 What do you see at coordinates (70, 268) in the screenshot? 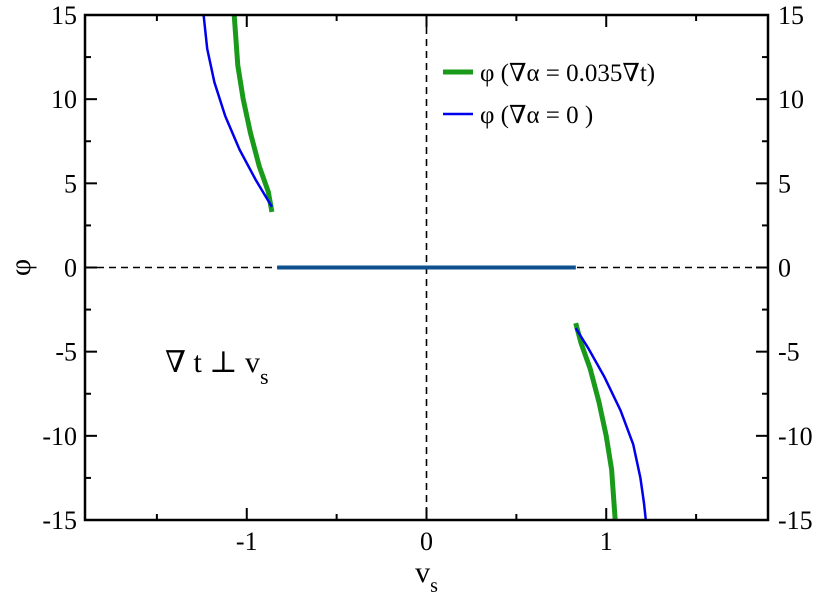
I see `y-tick-label-left: 0` at bounding box center [70, 268].